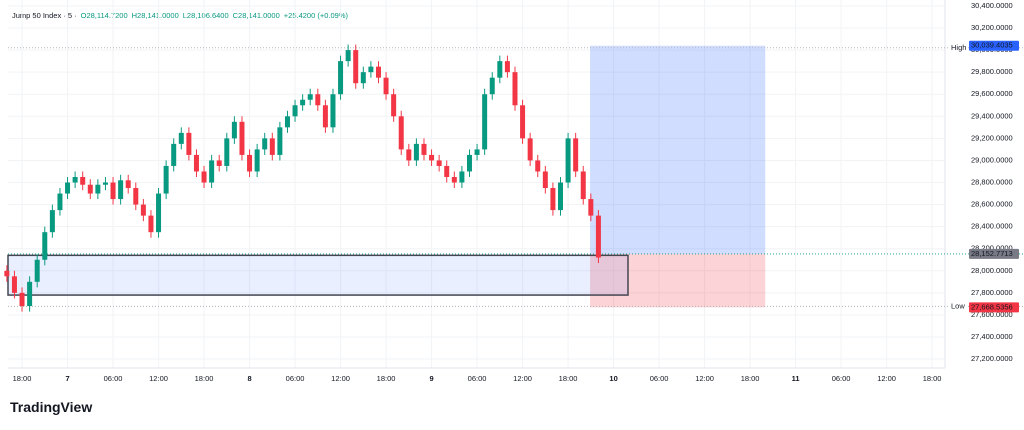 The image size is (1024, 430). Describe the element at coordinates (992, 5) in the screenshot. I see `y-tick-label: 30,400.0000` at that location.